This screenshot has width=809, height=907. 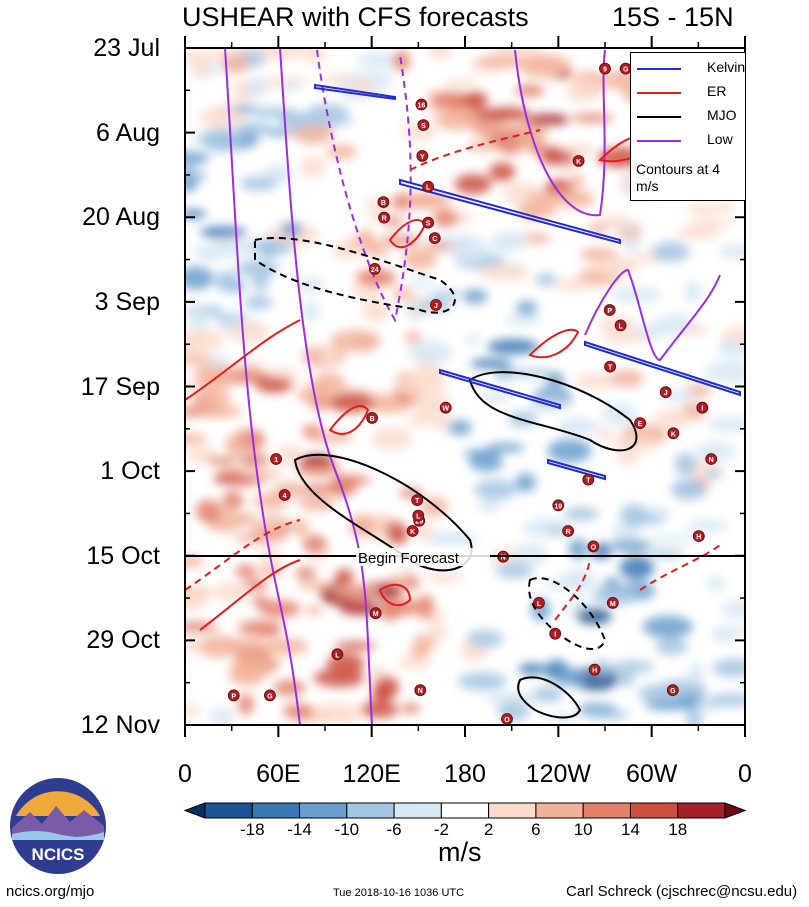 I want to click on colorbar-tick-label: 14, so click(x=630, y=829).